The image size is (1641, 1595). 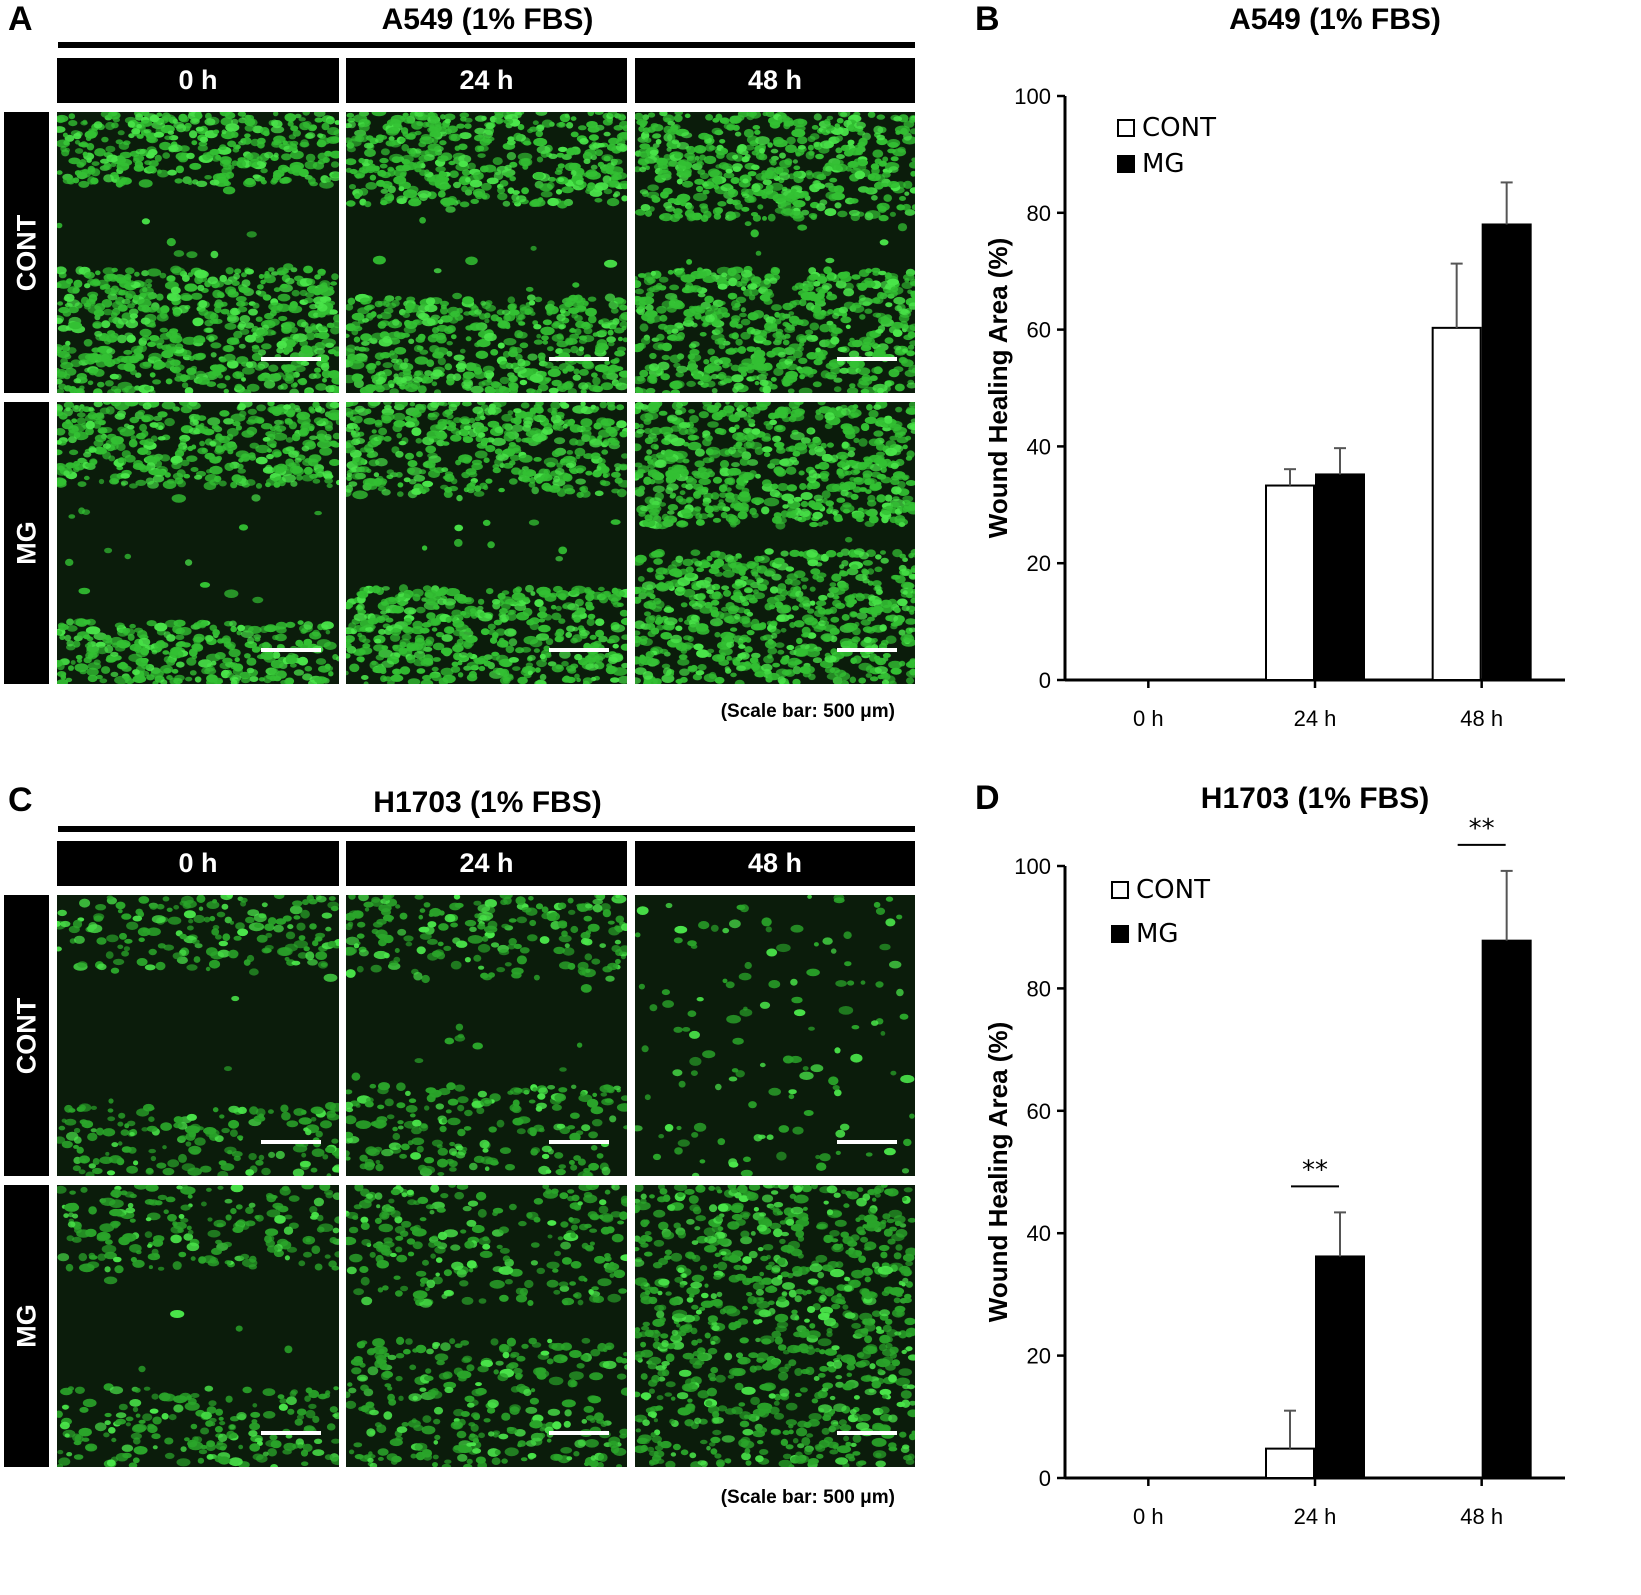 I want to click on panel-c-title-rule, so click(x=486, y=829).